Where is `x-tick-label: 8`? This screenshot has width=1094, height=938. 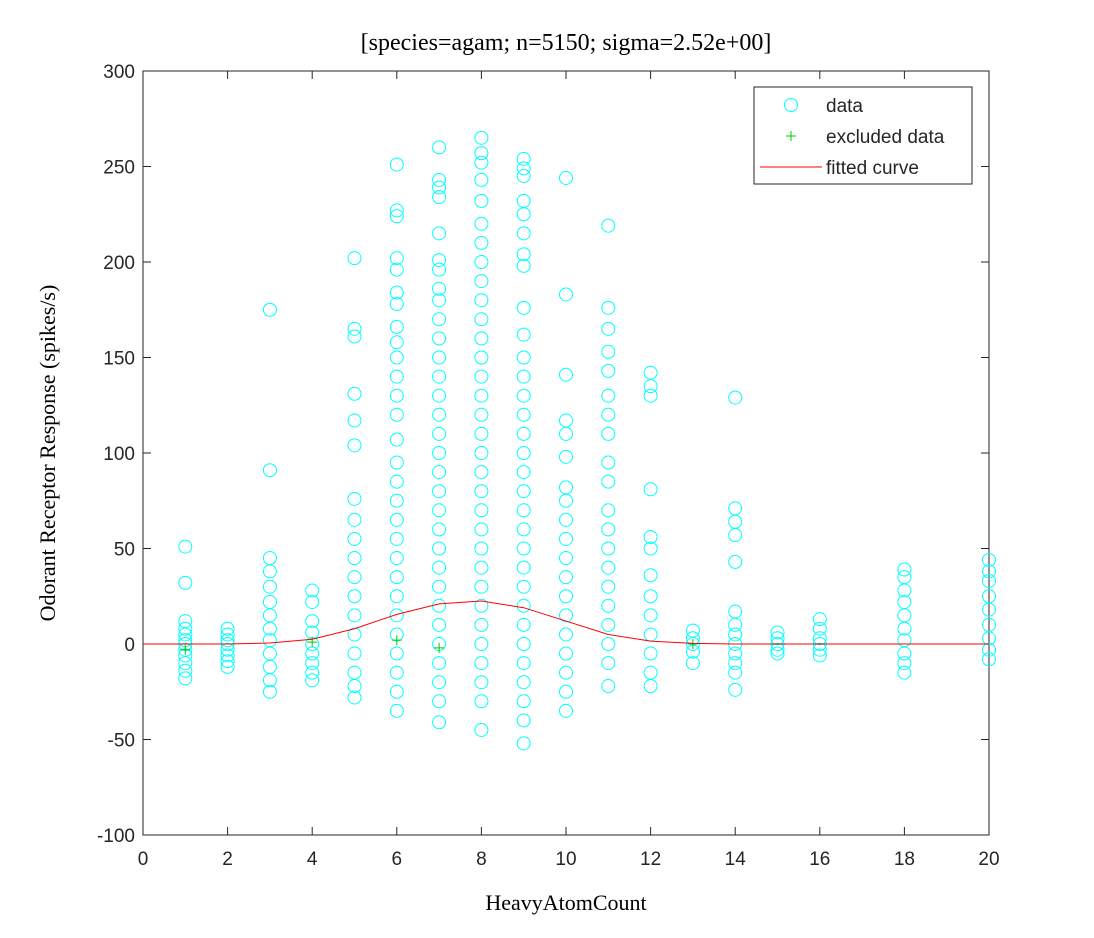 x-tick-label: 8 is located at coordinates (481, 859).